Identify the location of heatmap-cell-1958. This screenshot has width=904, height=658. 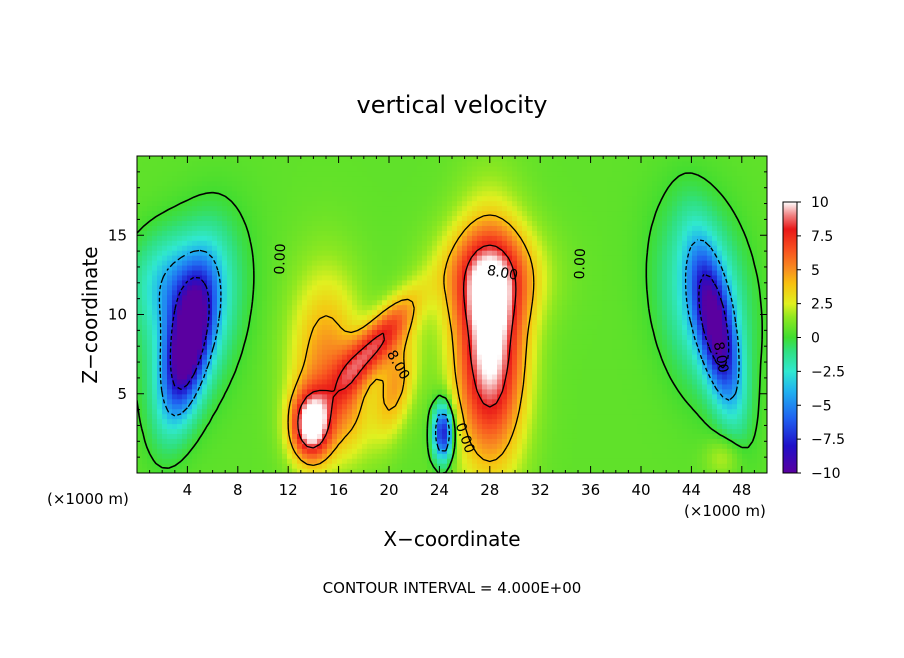
(290, 282).